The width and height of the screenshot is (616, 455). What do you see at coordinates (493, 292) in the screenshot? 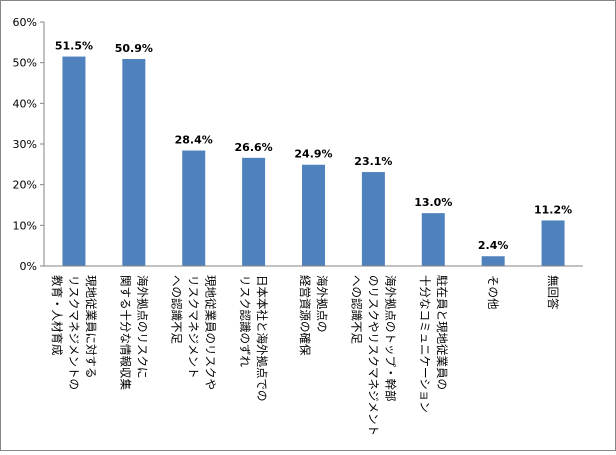
I see `category-label: その他` at bounding box center [493, 292].